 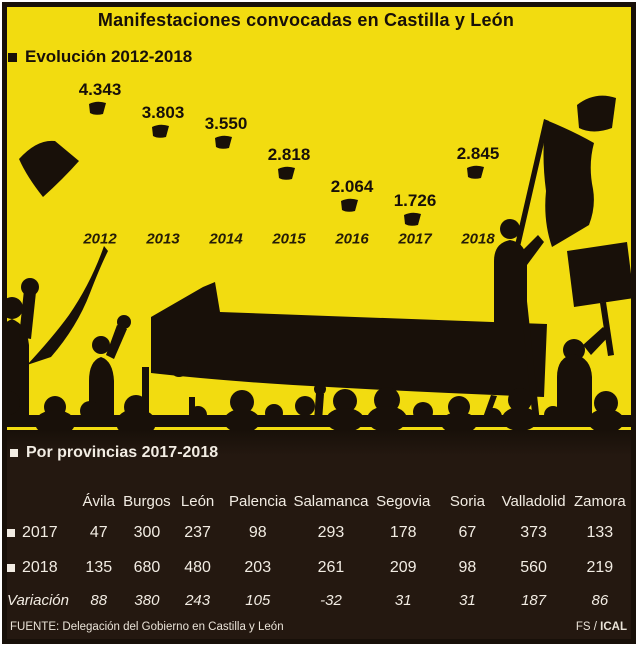 What do you see at coordinates (415, 200) in the screenshot?
I see `chart-point-value-2017: 1.726` at bounding box center [415, 200].